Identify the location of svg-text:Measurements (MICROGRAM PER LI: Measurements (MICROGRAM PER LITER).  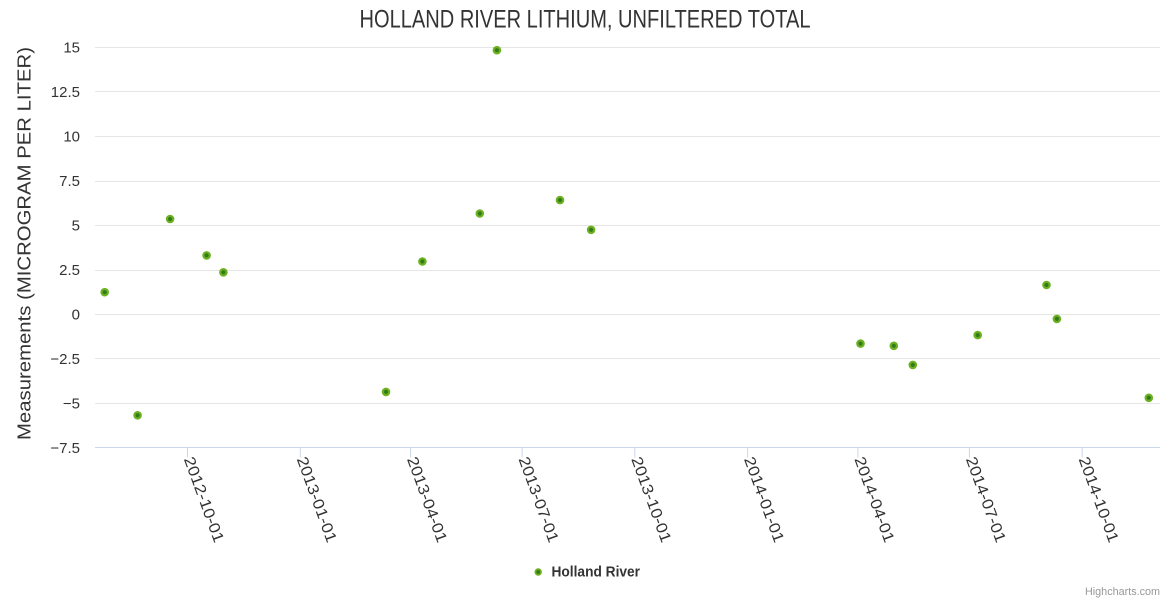
(24, 243).